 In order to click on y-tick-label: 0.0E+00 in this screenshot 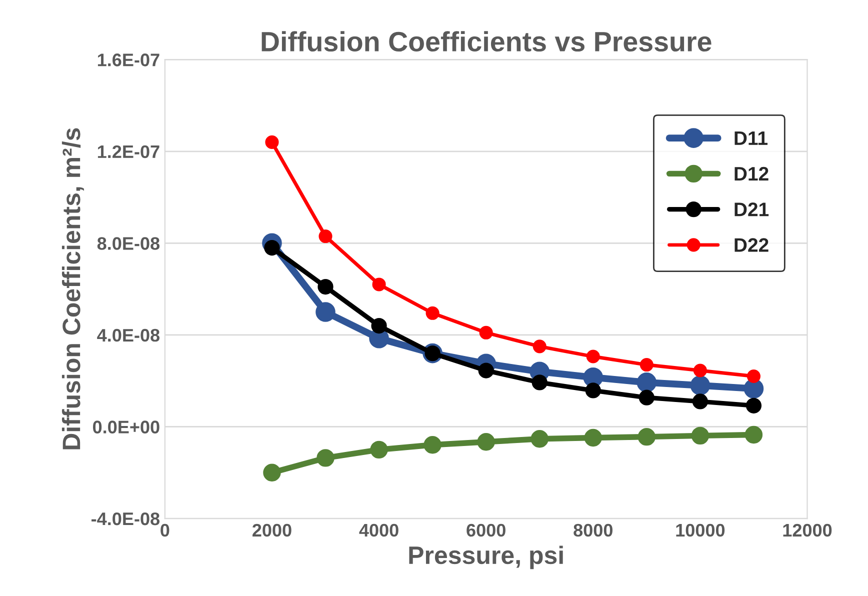, I will do `click(126, 427)`.